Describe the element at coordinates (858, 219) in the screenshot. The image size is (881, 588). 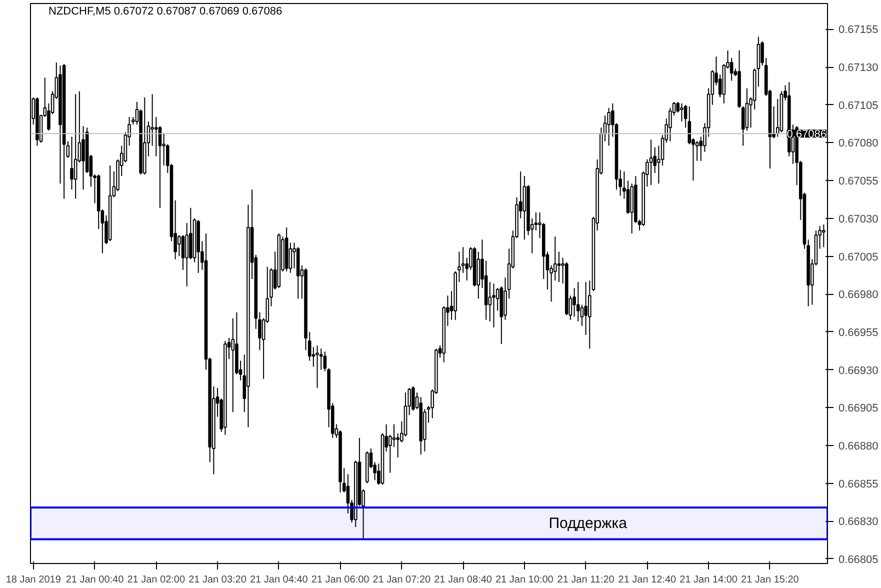
I see `y-tick-label: 0.67030` at that location.